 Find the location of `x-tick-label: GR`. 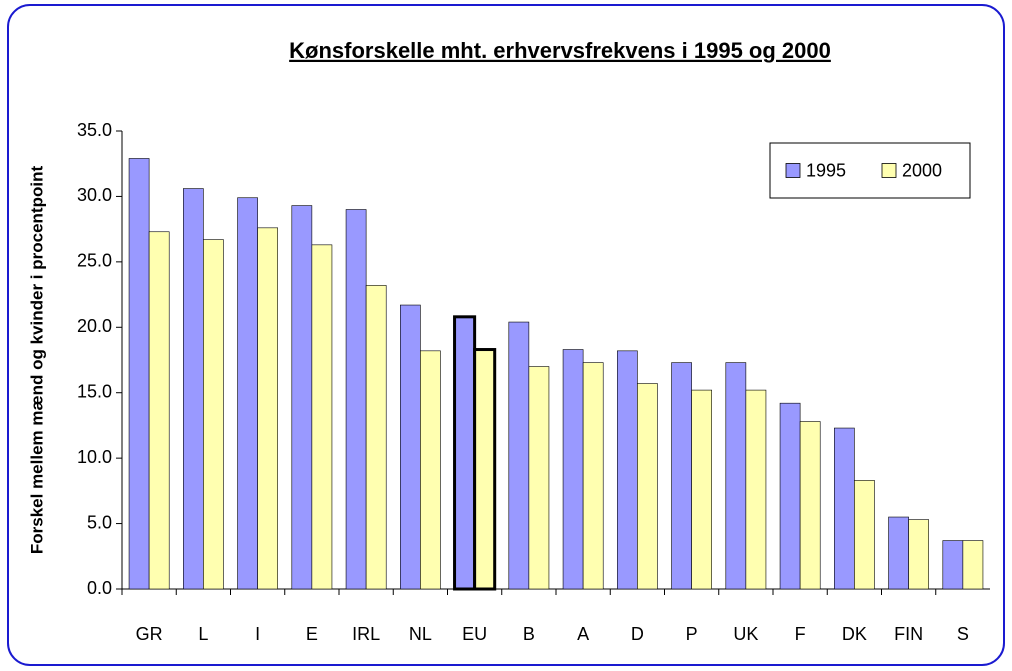

x-tick-label: GR is located at coordinates (149, 634).